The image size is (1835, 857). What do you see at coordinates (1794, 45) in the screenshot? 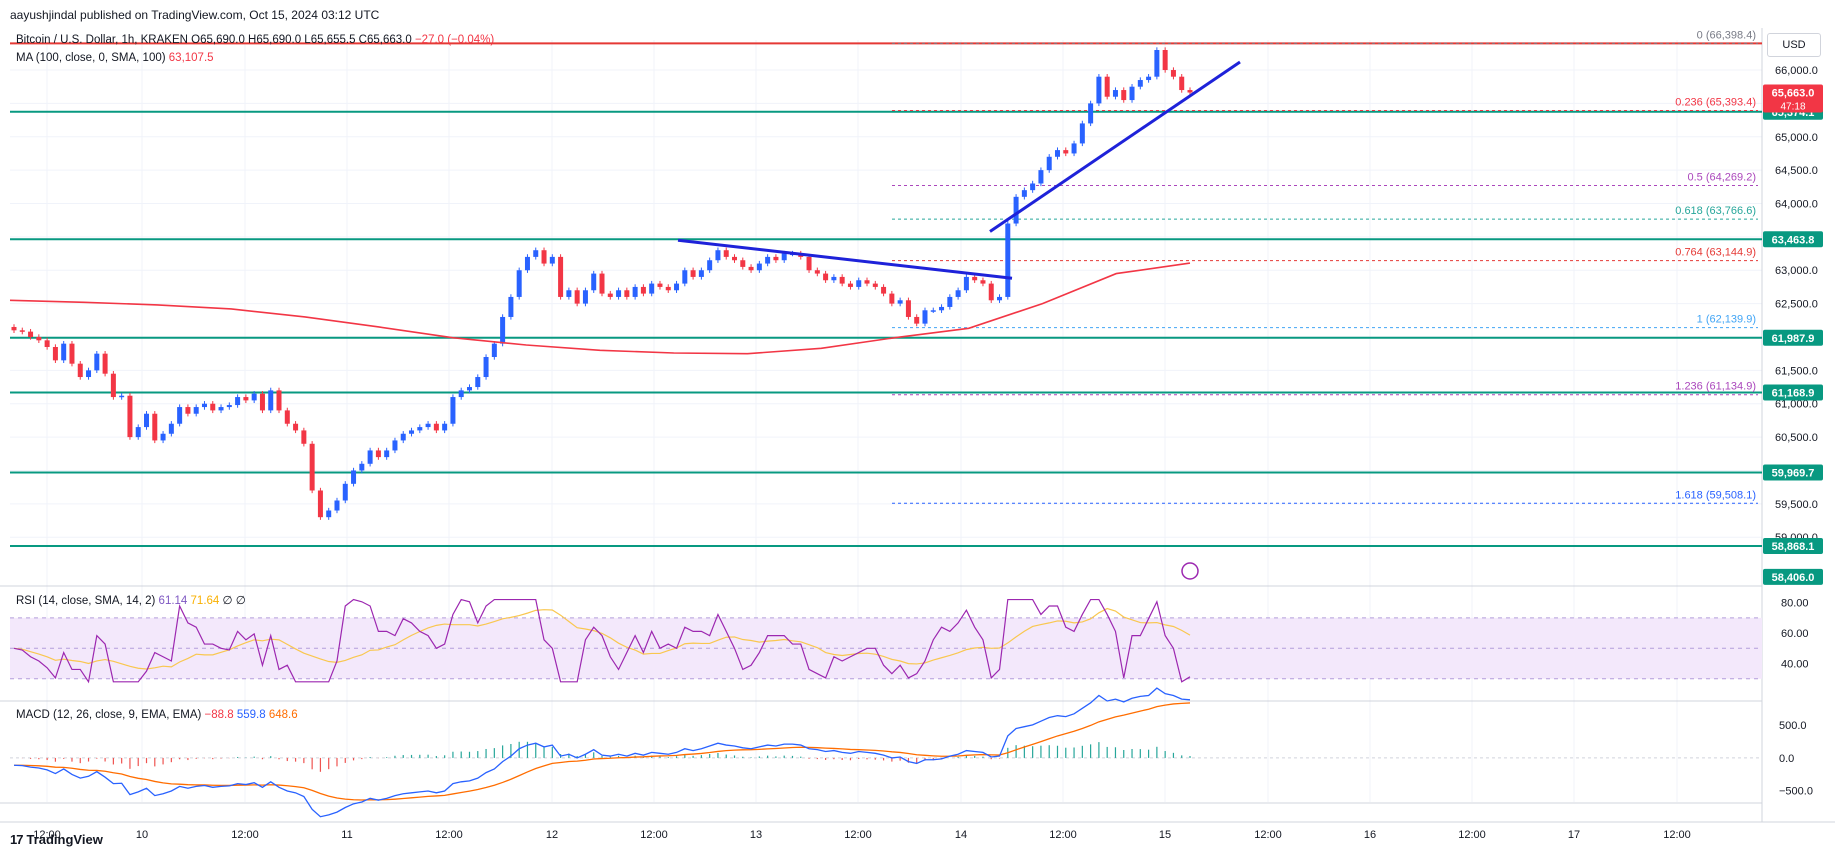
I see `currency-selector: USD` at bounding box center [1794, 45].